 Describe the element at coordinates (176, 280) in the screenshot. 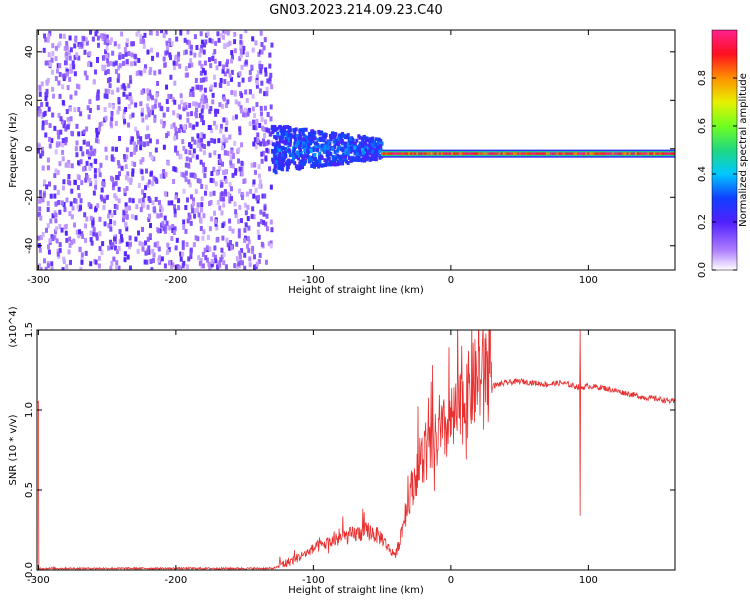

I see `x-tick-label: -200` at that location.